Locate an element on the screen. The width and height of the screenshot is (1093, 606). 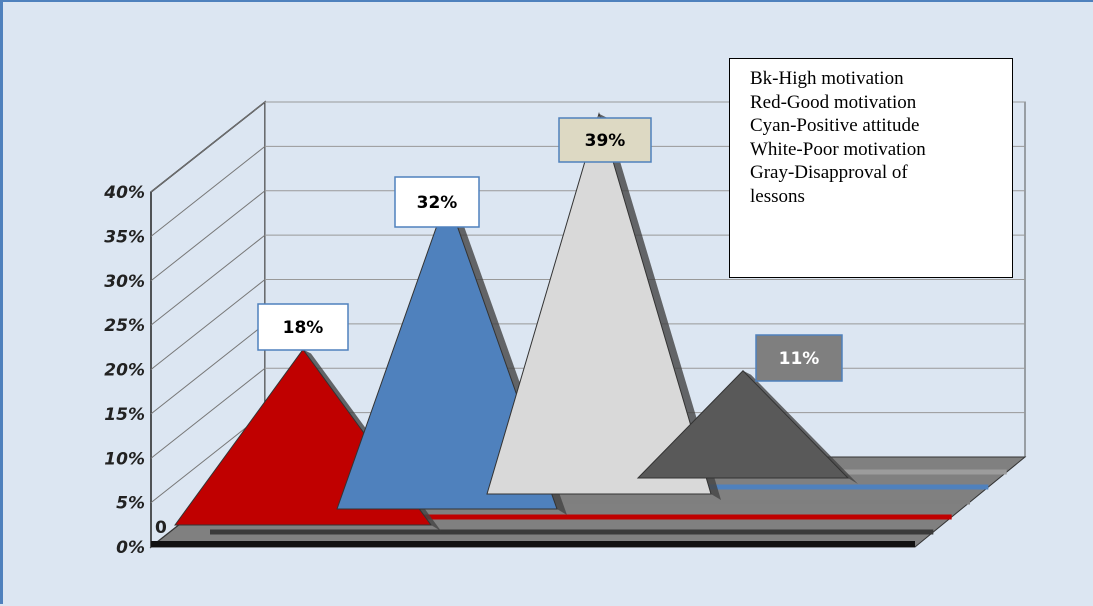
data-label: 39% is located at coordinates (605, 141).